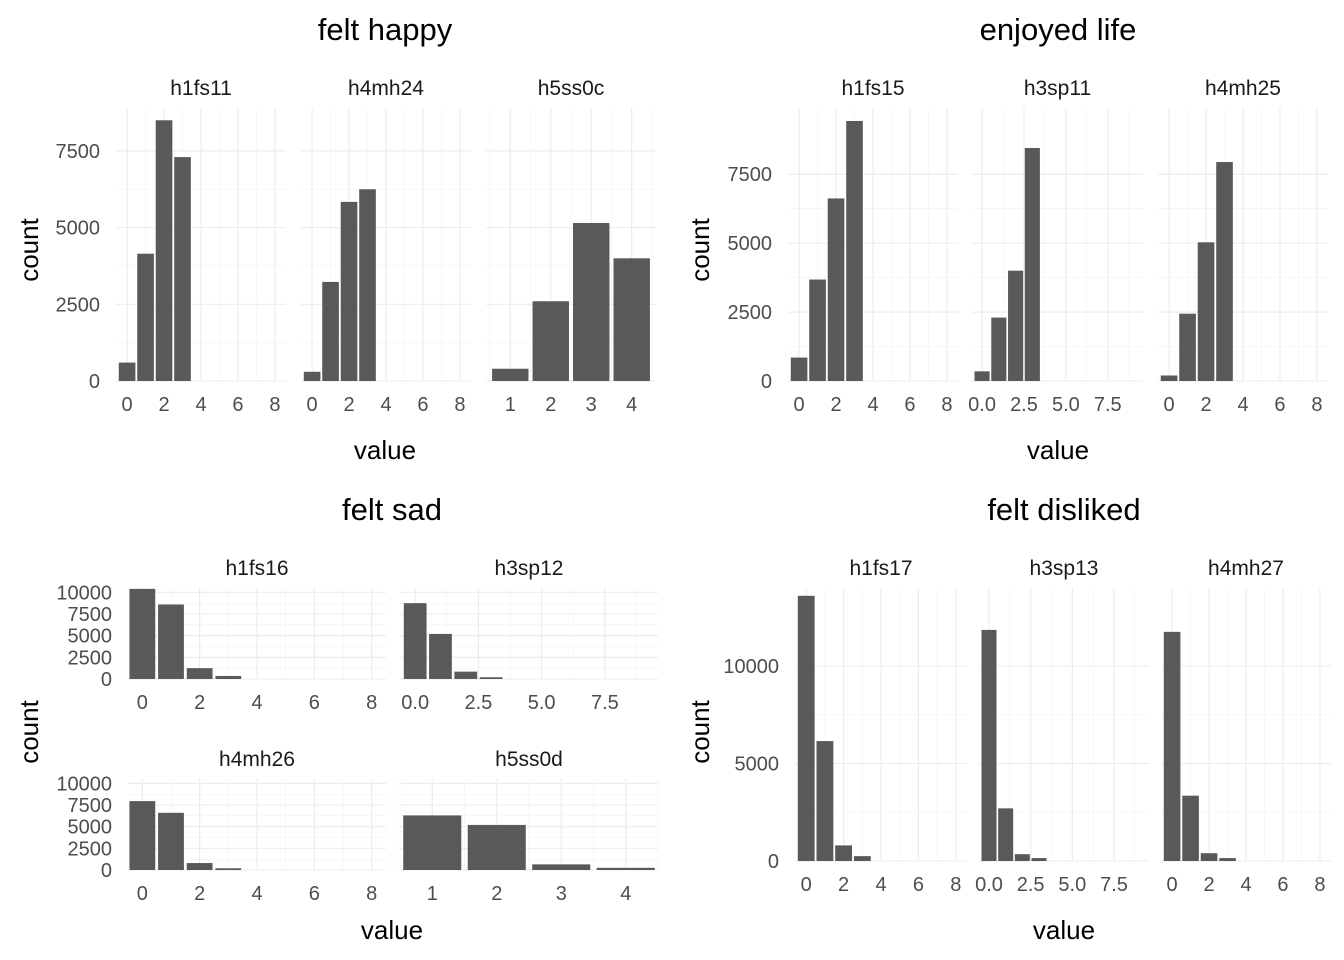  What do you see at coordinates (542, 703) in the screenshot?
I see `x-tick-label: 5.0` at bounding box center [542, 703].